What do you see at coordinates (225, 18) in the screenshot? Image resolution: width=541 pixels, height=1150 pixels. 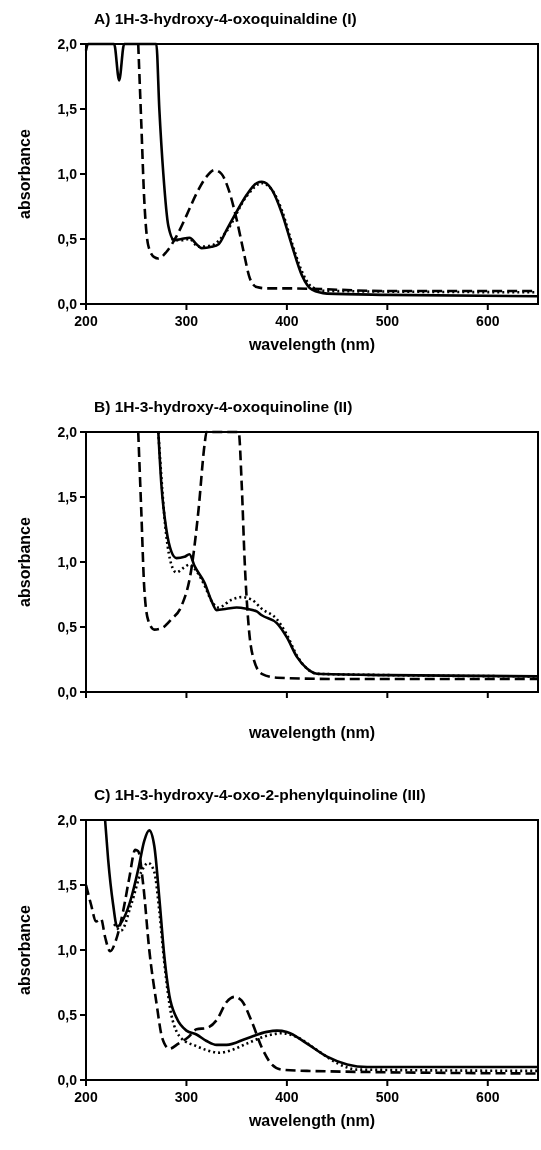 I see `chart-title: A) 1H-3-hydroxy-4-oxoquinaldine (I)` at bounding box center [225, 18].